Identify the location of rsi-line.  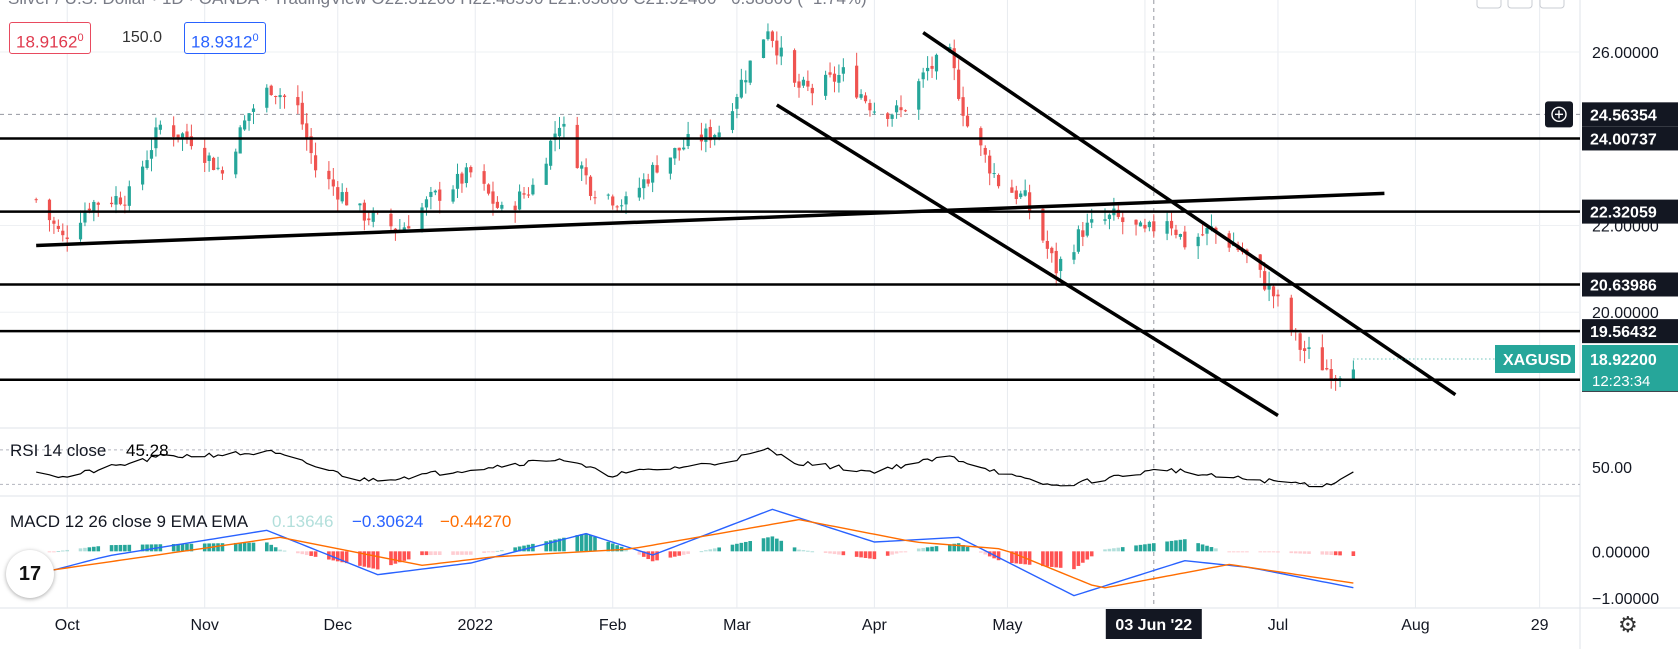
(695, 467).